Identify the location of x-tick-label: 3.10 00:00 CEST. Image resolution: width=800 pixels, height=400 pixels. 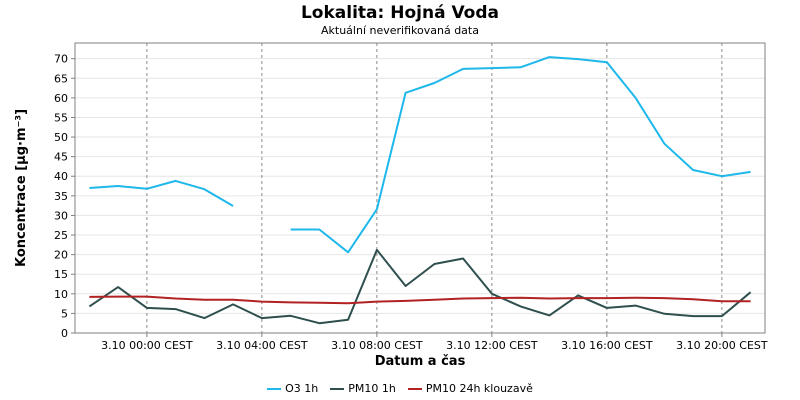
(147, 345).